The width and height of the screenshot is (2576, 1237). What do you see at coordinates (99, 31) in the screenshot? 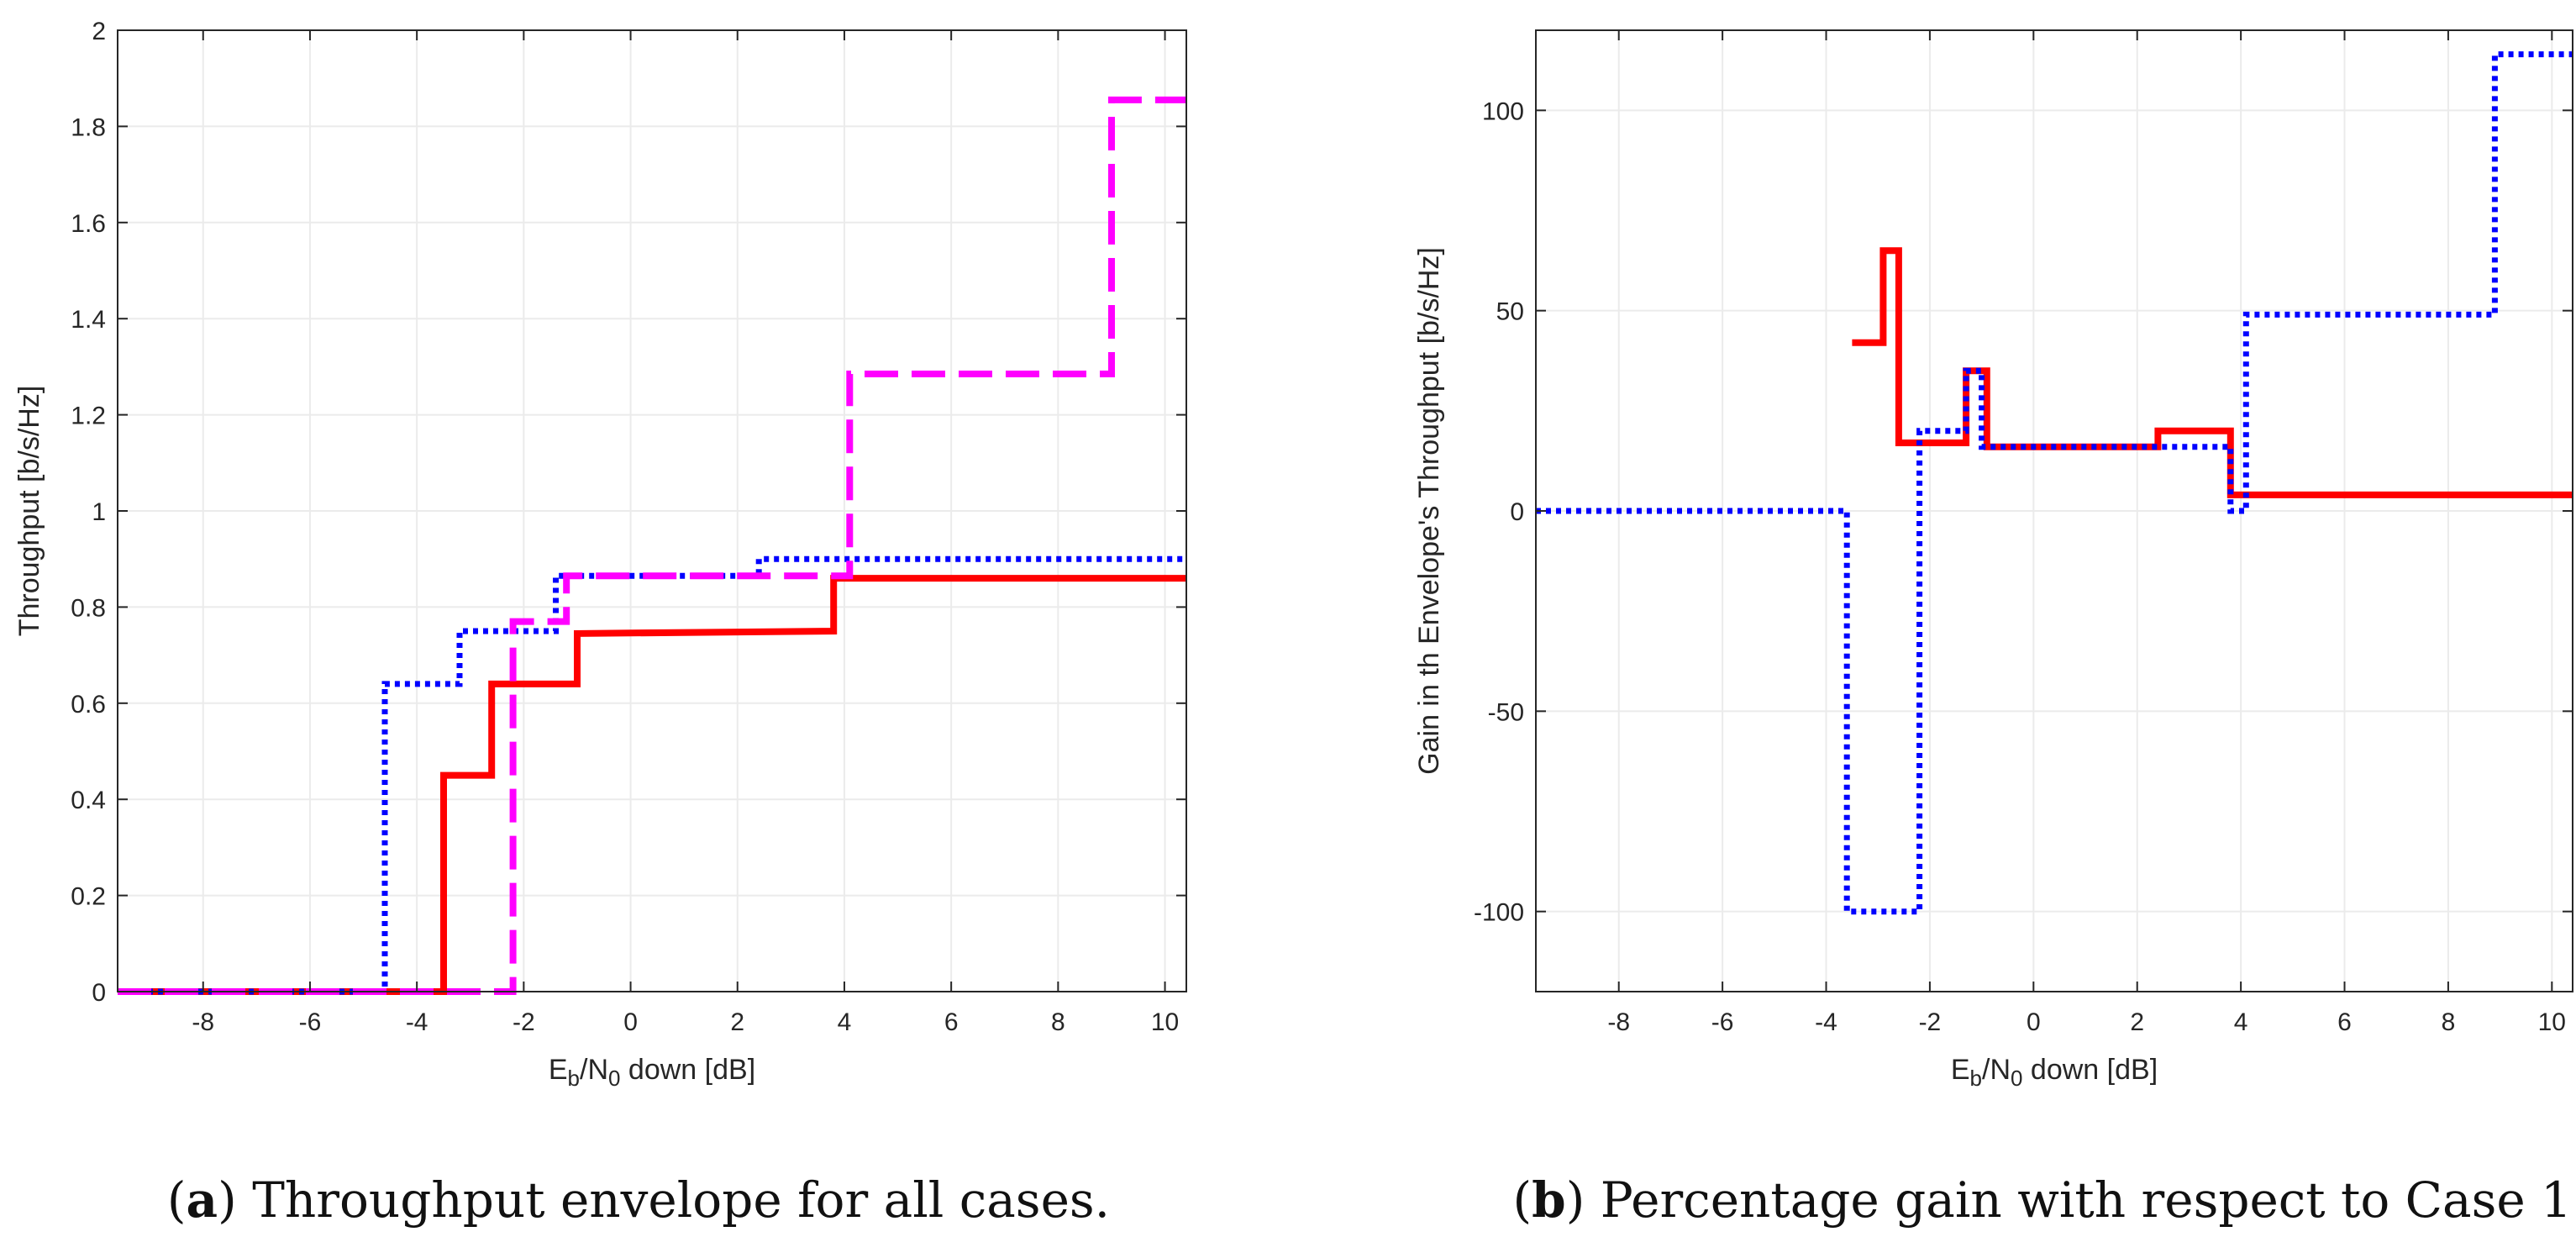
I see `y-tick-label: 2` at bounding box center [99, 31].